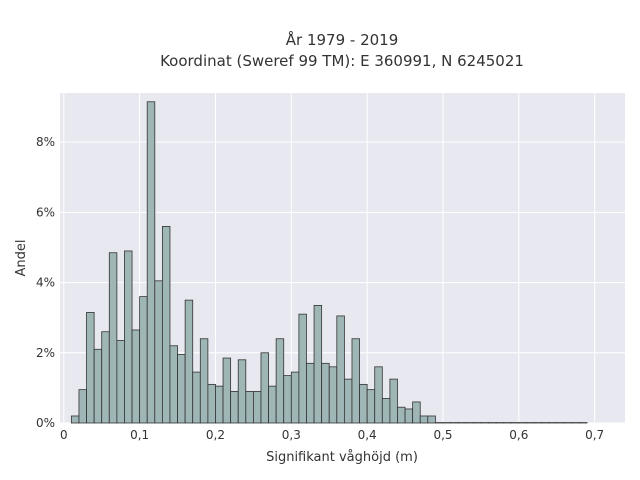 This screenshot has height=480, width=640. What do you see at coordinates (139, 435) in the screenshot?
I see `x-tick-label: 0,1` at bounding box center [139, 435].